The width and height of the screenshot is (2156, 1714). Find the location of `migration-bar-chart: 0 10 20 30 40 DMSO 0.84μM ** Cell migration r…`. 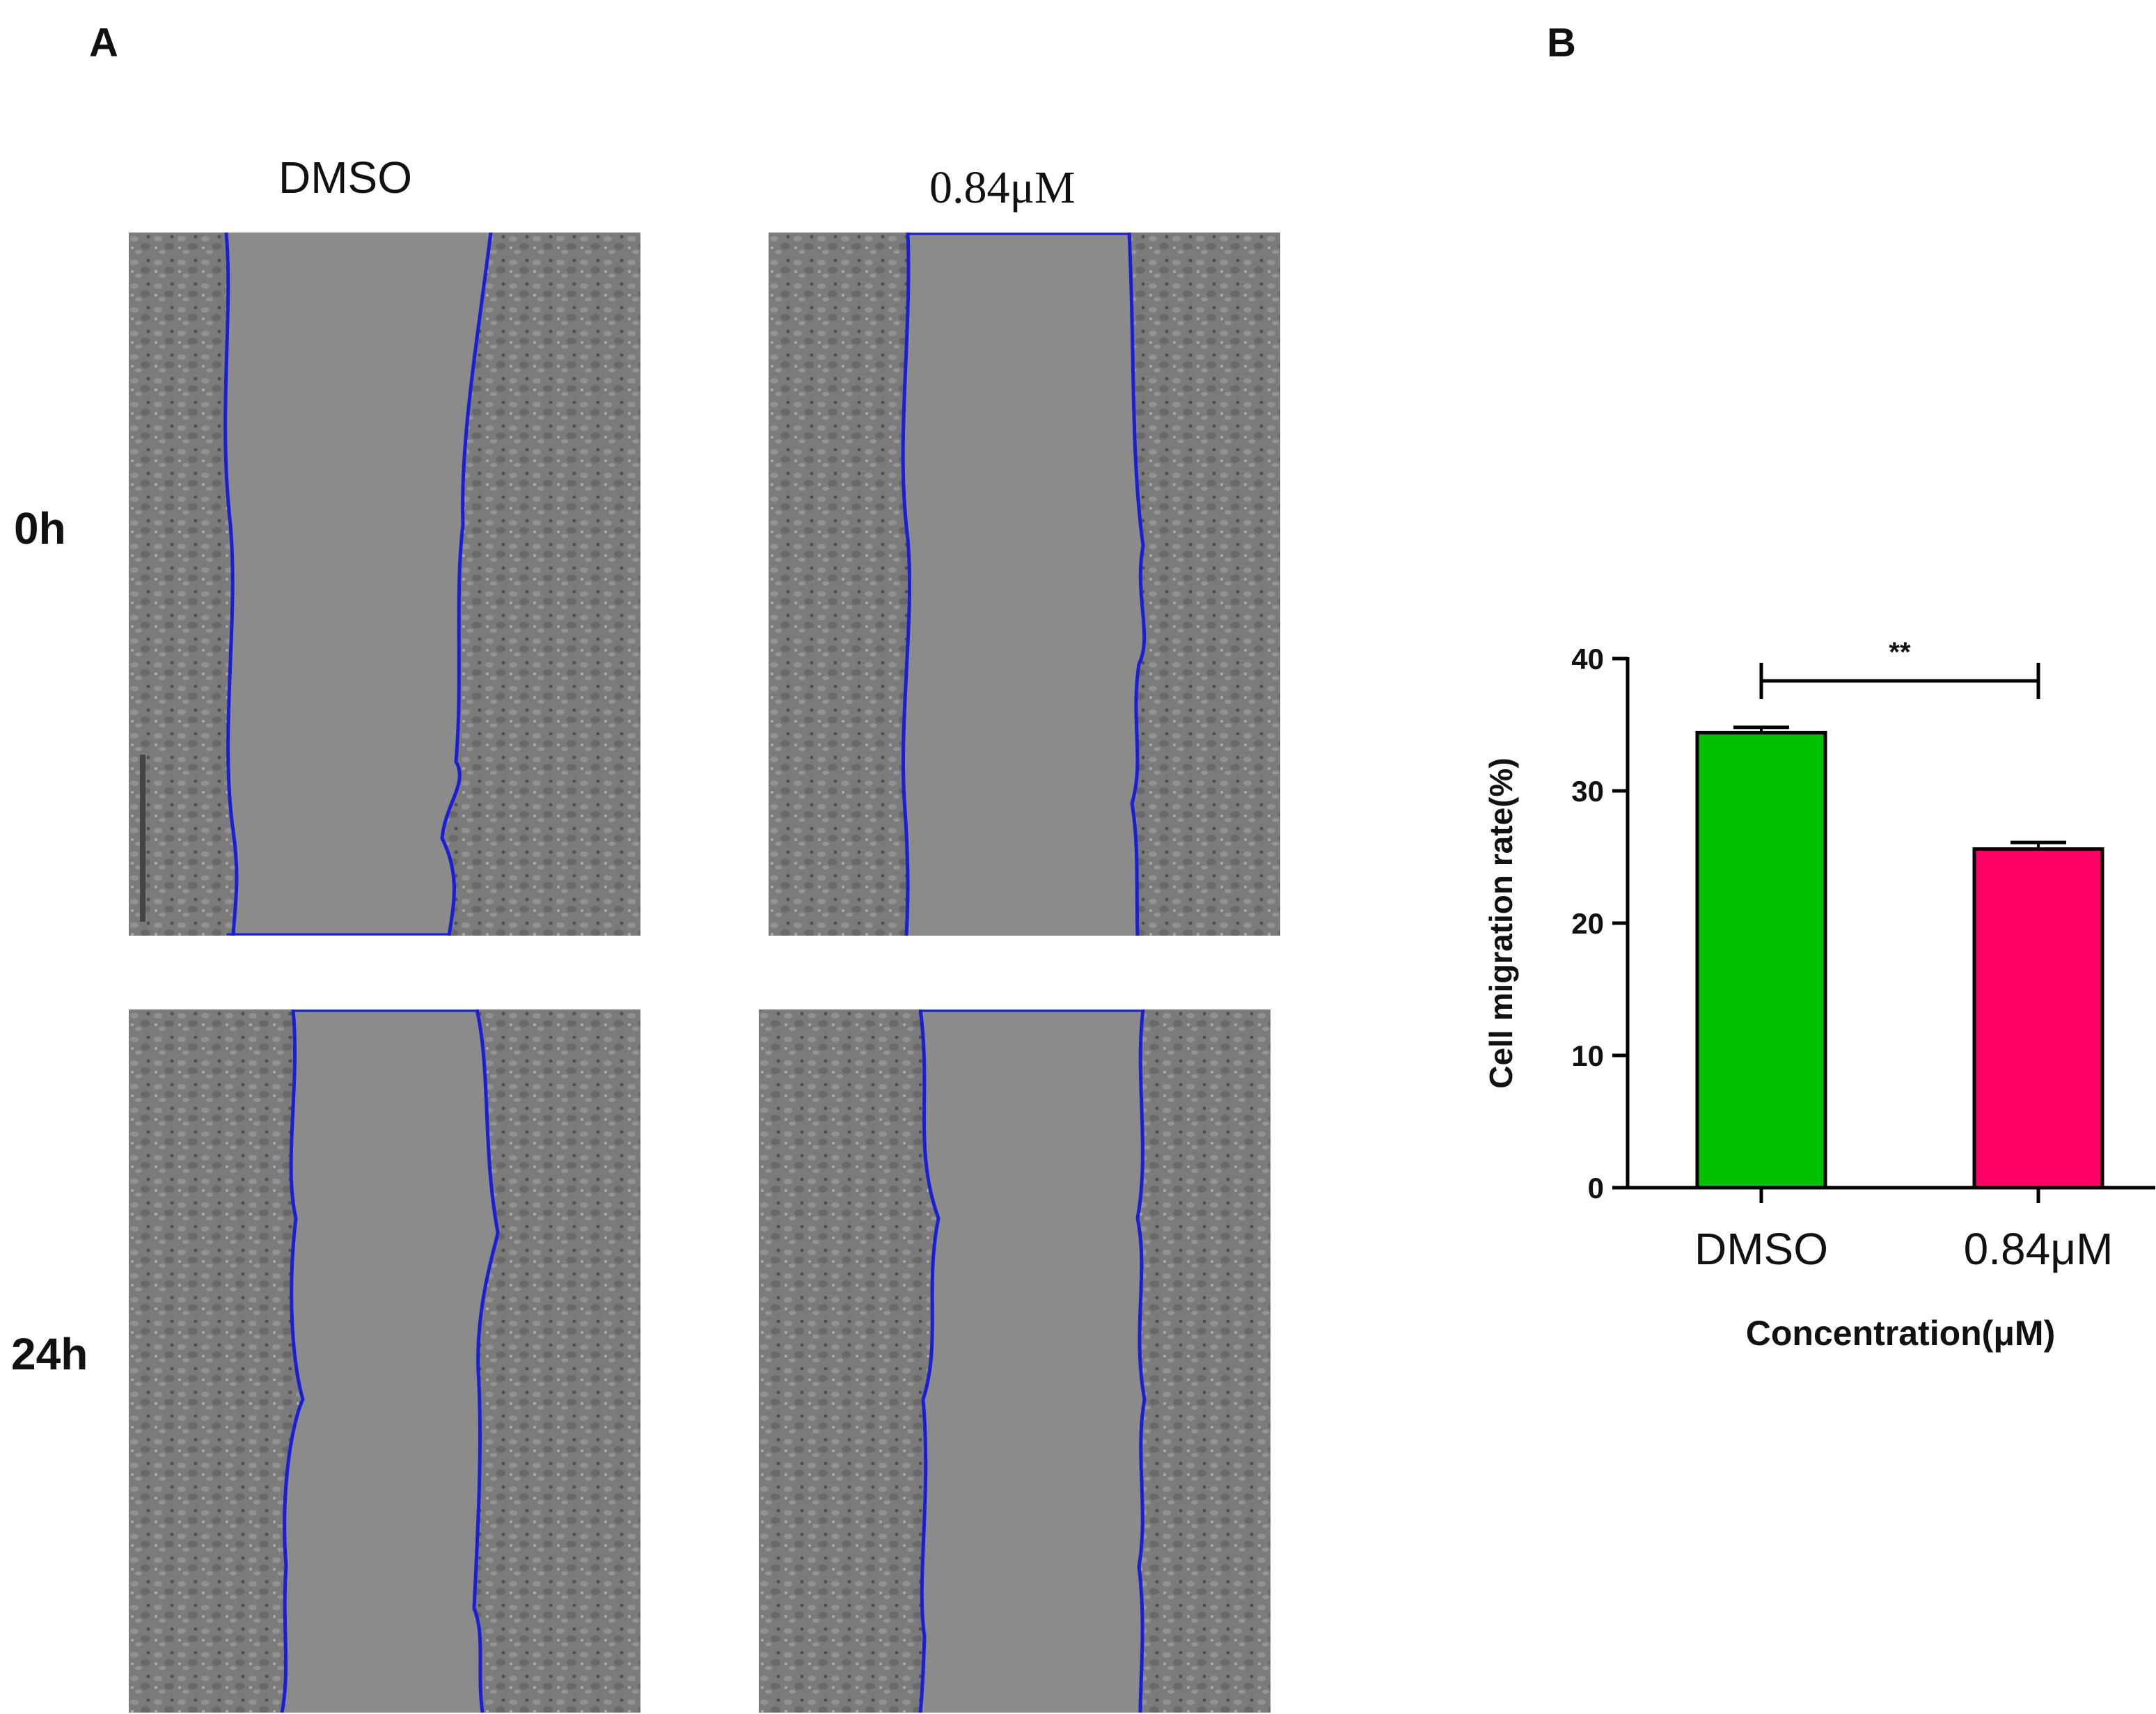

migration-bar-chart: 0 10 20 30 40 DMSO 0.84μM ** Cell migration r… is located at coordinates (1819, 995).